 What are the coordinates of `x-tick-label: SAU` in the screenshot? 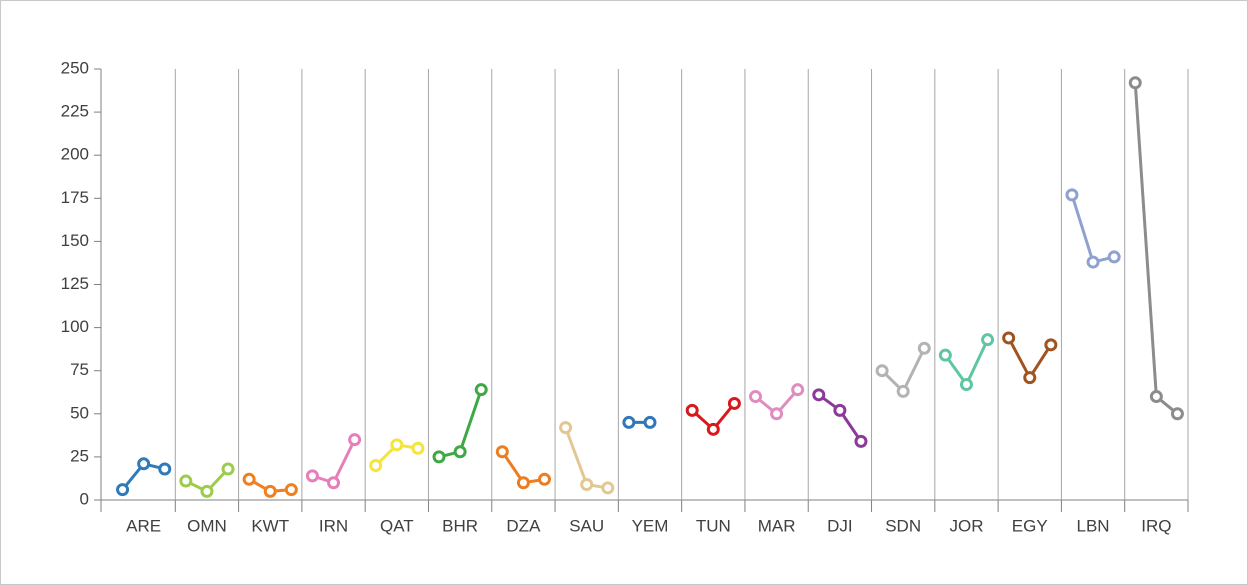 It's located at (586, 525).